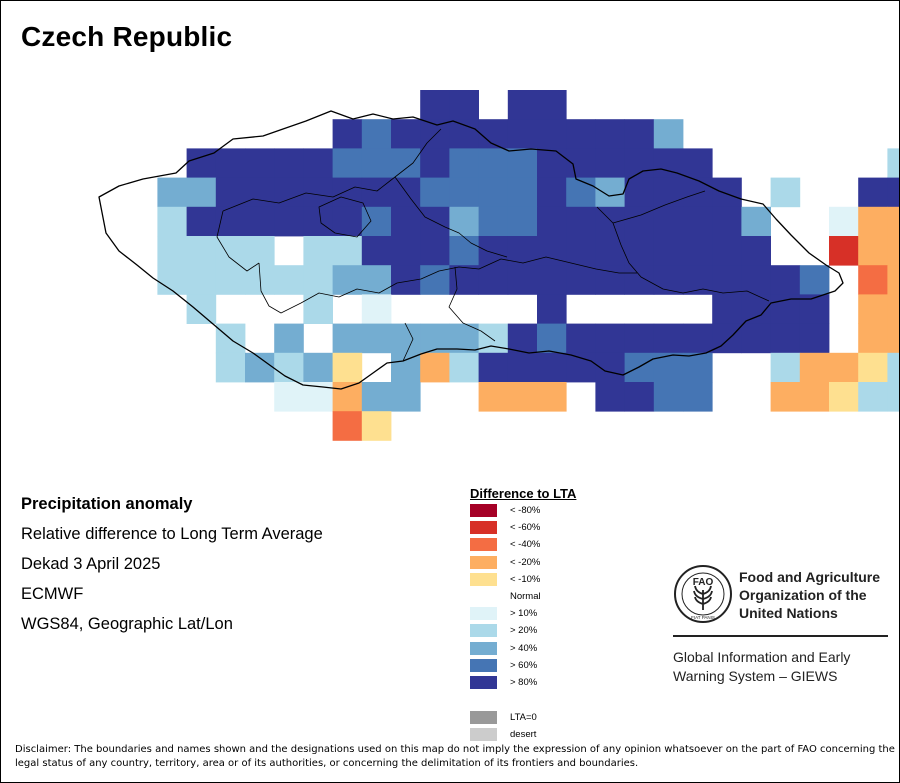 The image size is (900, 783). Describe the element at coordinates (172, 534) in the screenshot. I see `description-label: Relative difference to Long Term Average` at that location.